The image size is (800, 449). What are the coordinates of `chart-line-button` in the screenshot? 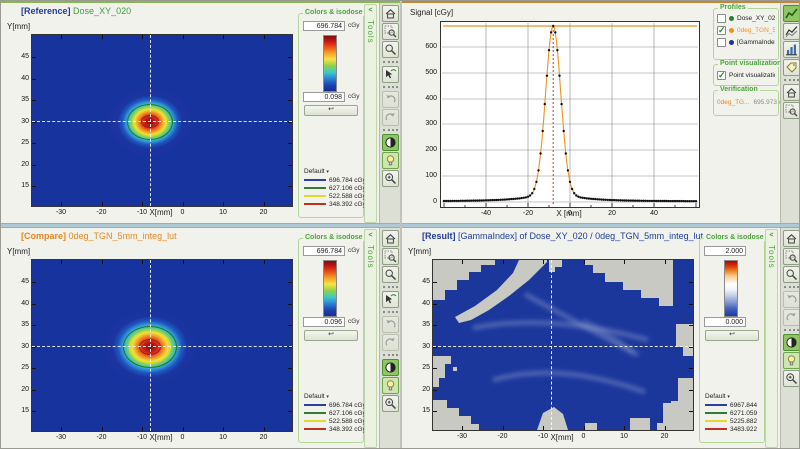 It's located at (790, 13).